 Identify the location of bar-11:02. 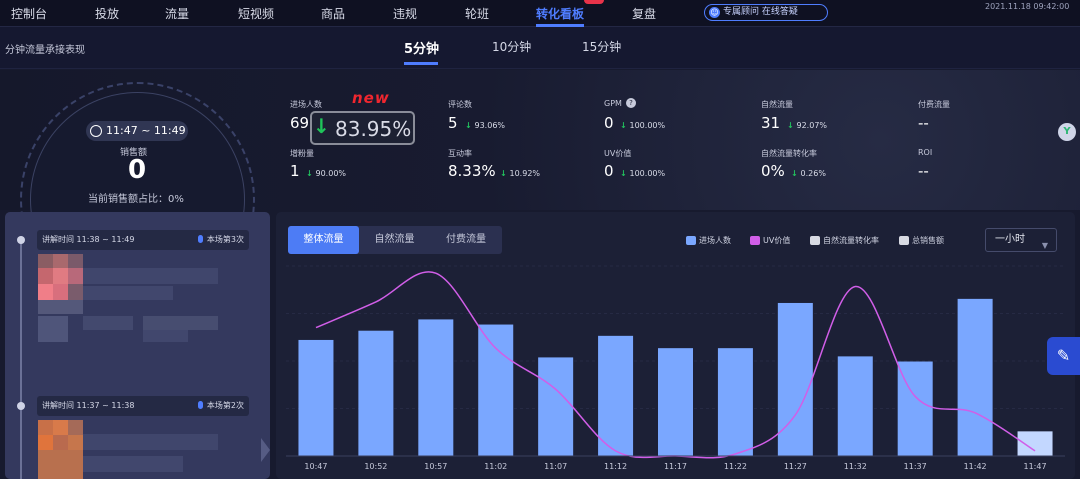
(496, 390).